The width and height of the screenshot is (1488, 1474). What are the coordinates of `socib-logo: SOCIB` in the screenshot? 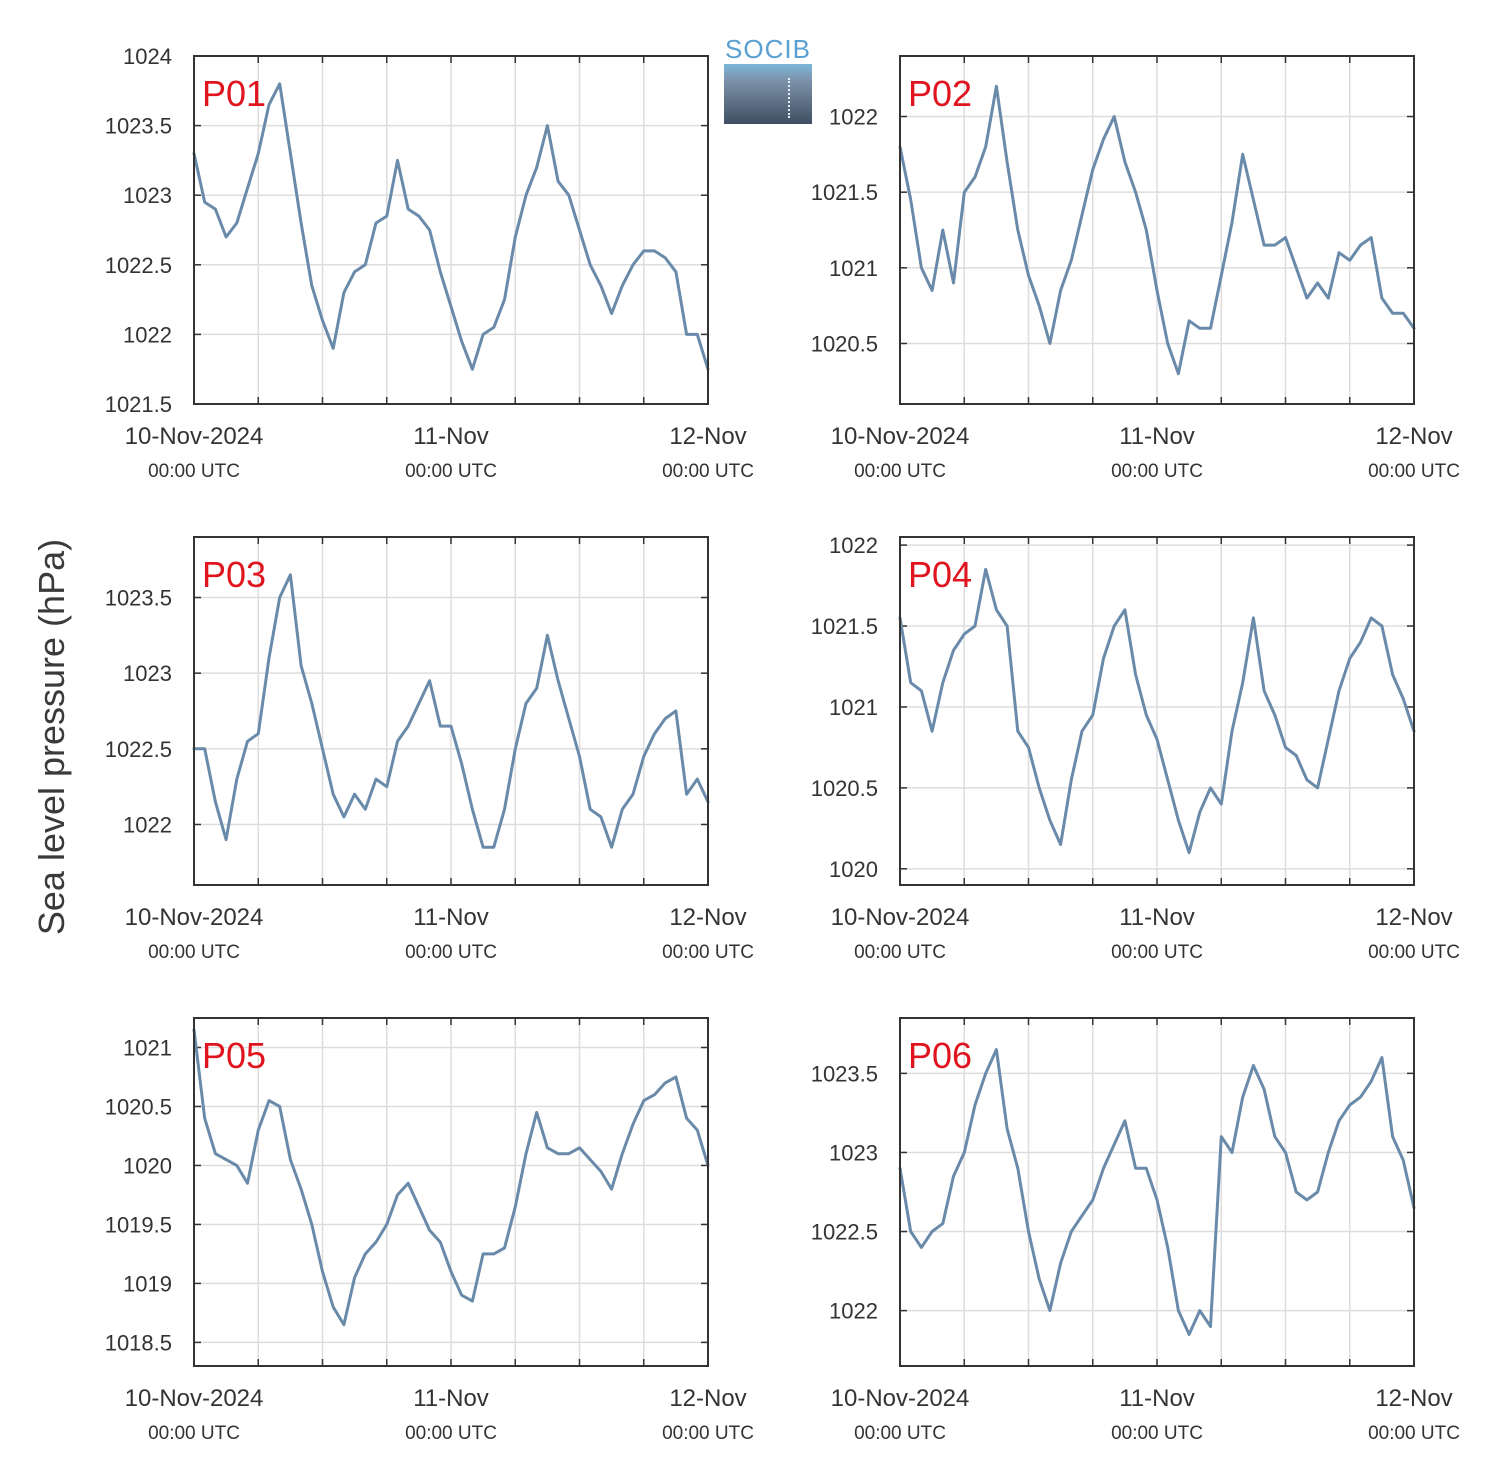 It's located at (768, 79).